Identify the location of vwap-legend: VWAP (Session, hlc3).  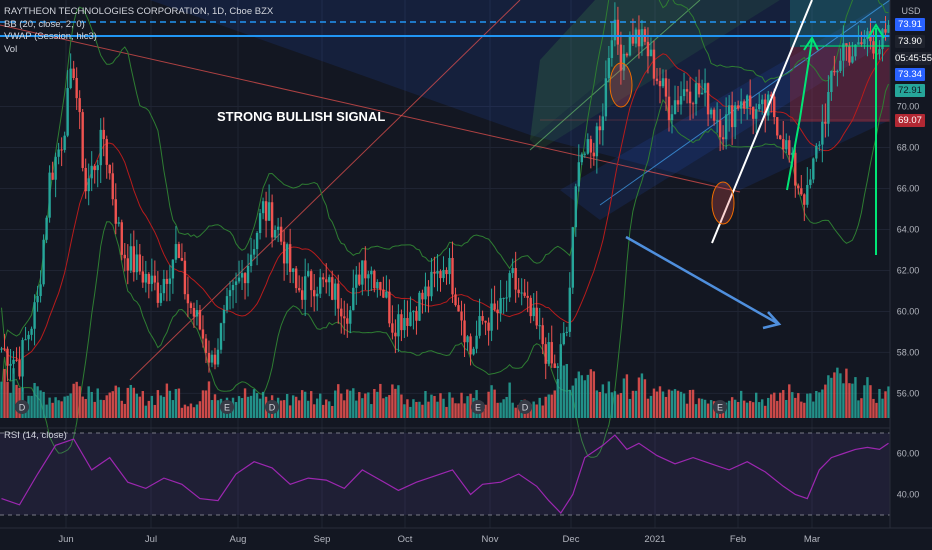
(50, 36).